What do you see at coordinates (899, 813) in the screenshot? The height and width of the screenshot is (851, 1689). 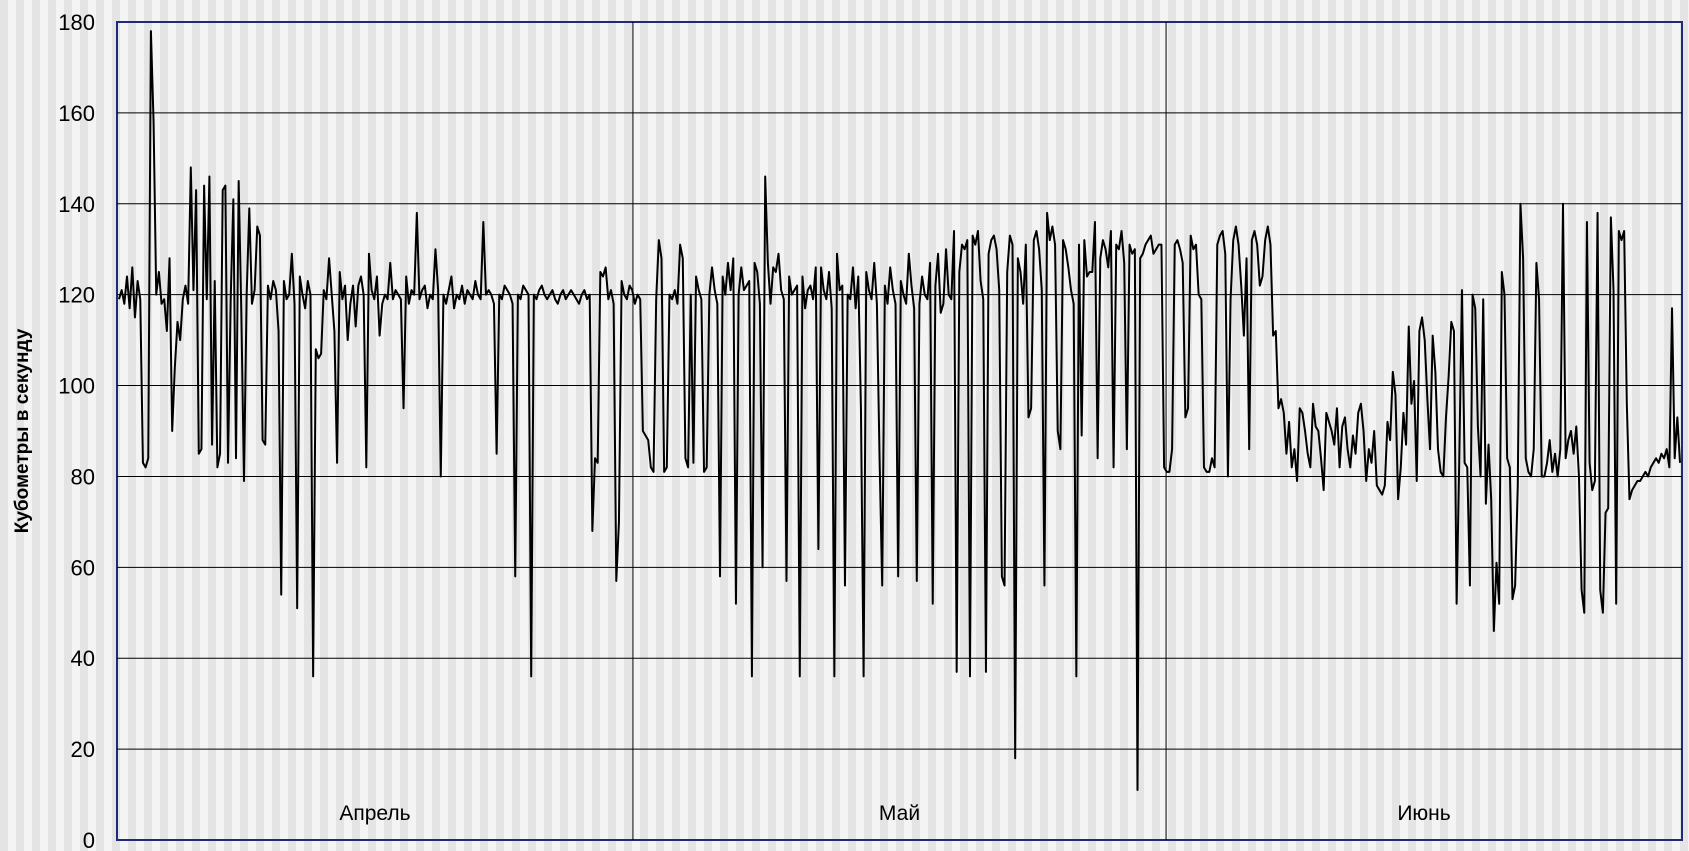 I see `month-label: Май` at bounding box center [899, 813].